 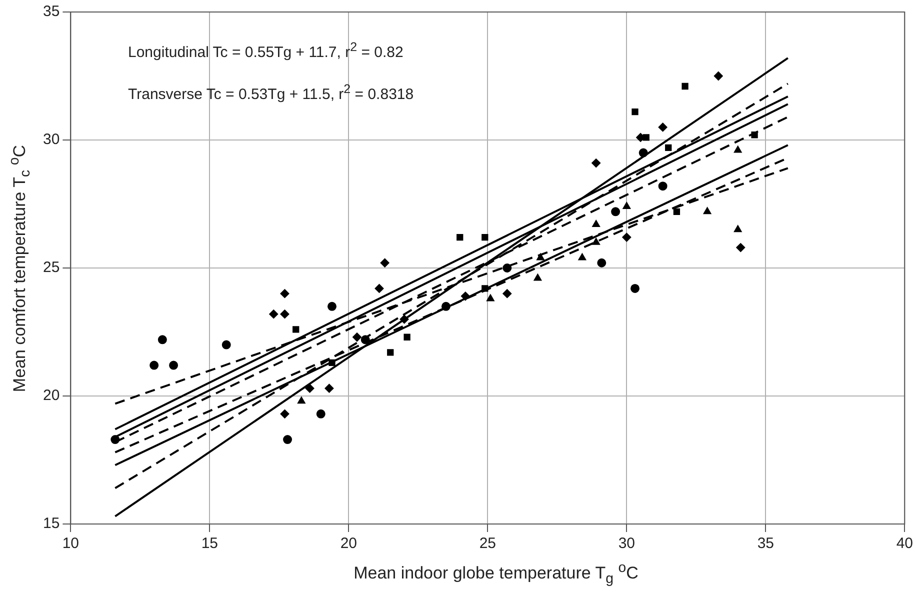 What do you see at coordinates (51, 395) in the screenshot?
I see `y-tick-label: 20` at bounding box center [51, 395].